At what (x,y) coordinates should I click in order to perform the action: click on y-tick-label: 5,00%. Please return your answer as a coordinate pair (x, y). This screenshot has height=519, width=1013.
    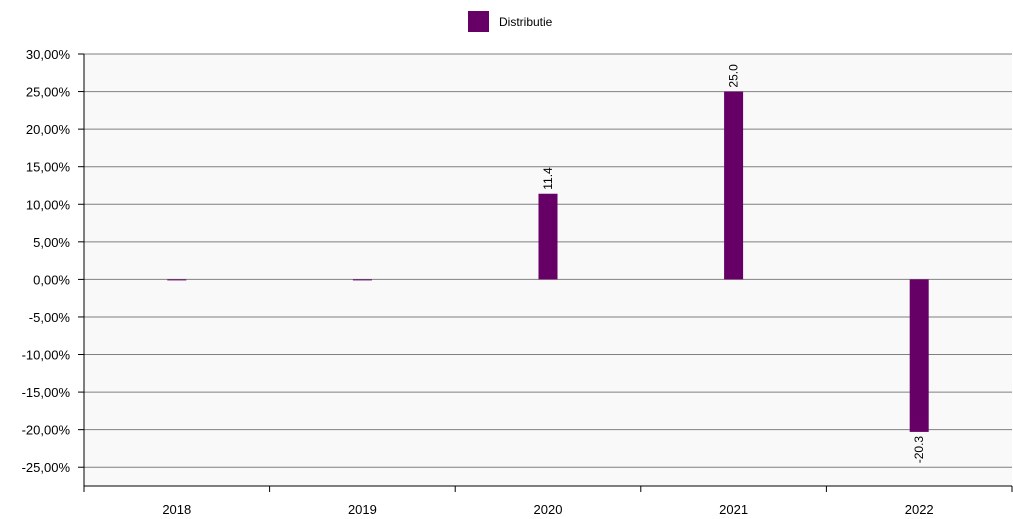
    Looking at the image, I should click on (51, 242).